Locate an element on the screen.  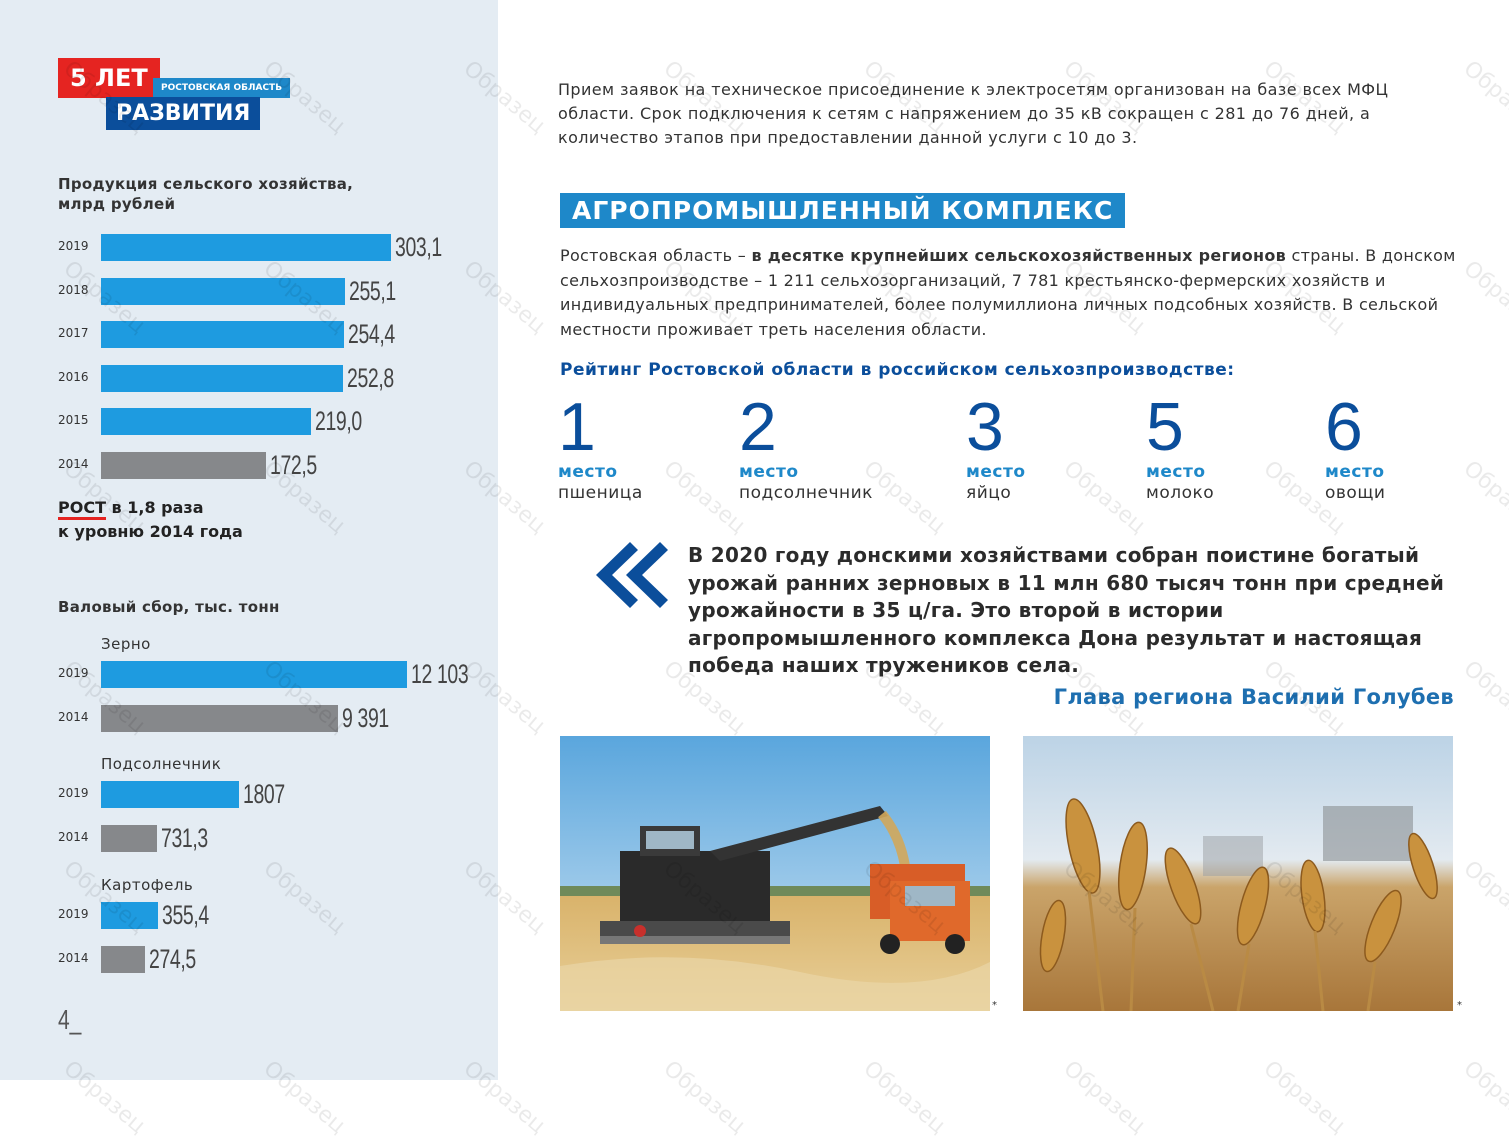
rank-product: яйцо is located at coordinates (989, 493).